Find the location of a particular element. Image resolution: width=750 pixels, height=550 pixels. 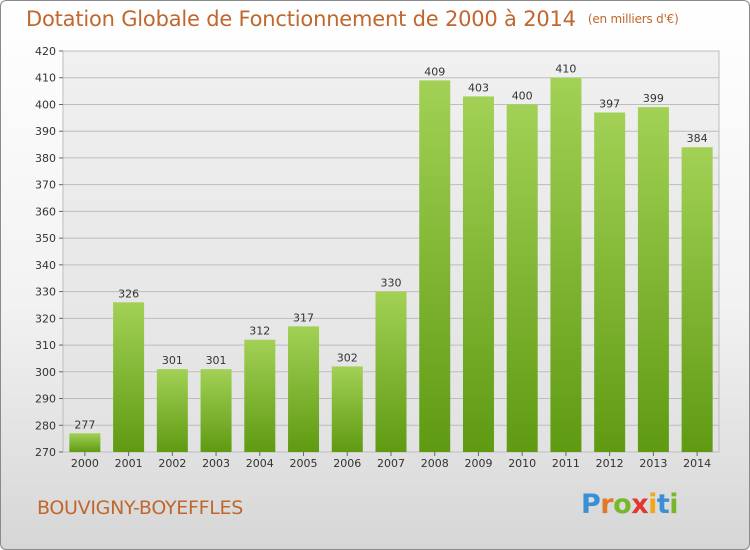

data-label-2001: 326 is located at coordinates (128, 293).